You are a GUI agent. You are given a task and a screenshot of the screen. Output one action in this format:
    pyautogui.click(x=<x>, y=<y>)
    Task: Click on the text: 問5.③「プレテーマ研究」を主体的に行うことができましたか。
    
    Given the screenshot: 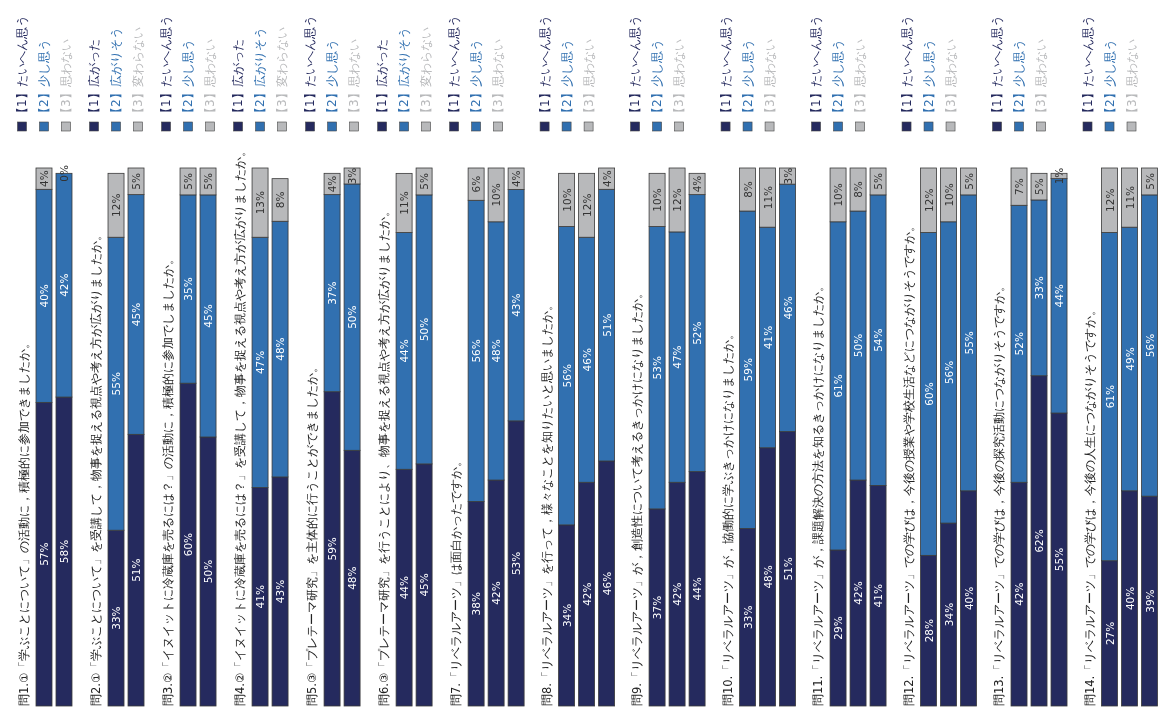 What is the action you would take?
    pyautogui.click(x=312, y=533)
    